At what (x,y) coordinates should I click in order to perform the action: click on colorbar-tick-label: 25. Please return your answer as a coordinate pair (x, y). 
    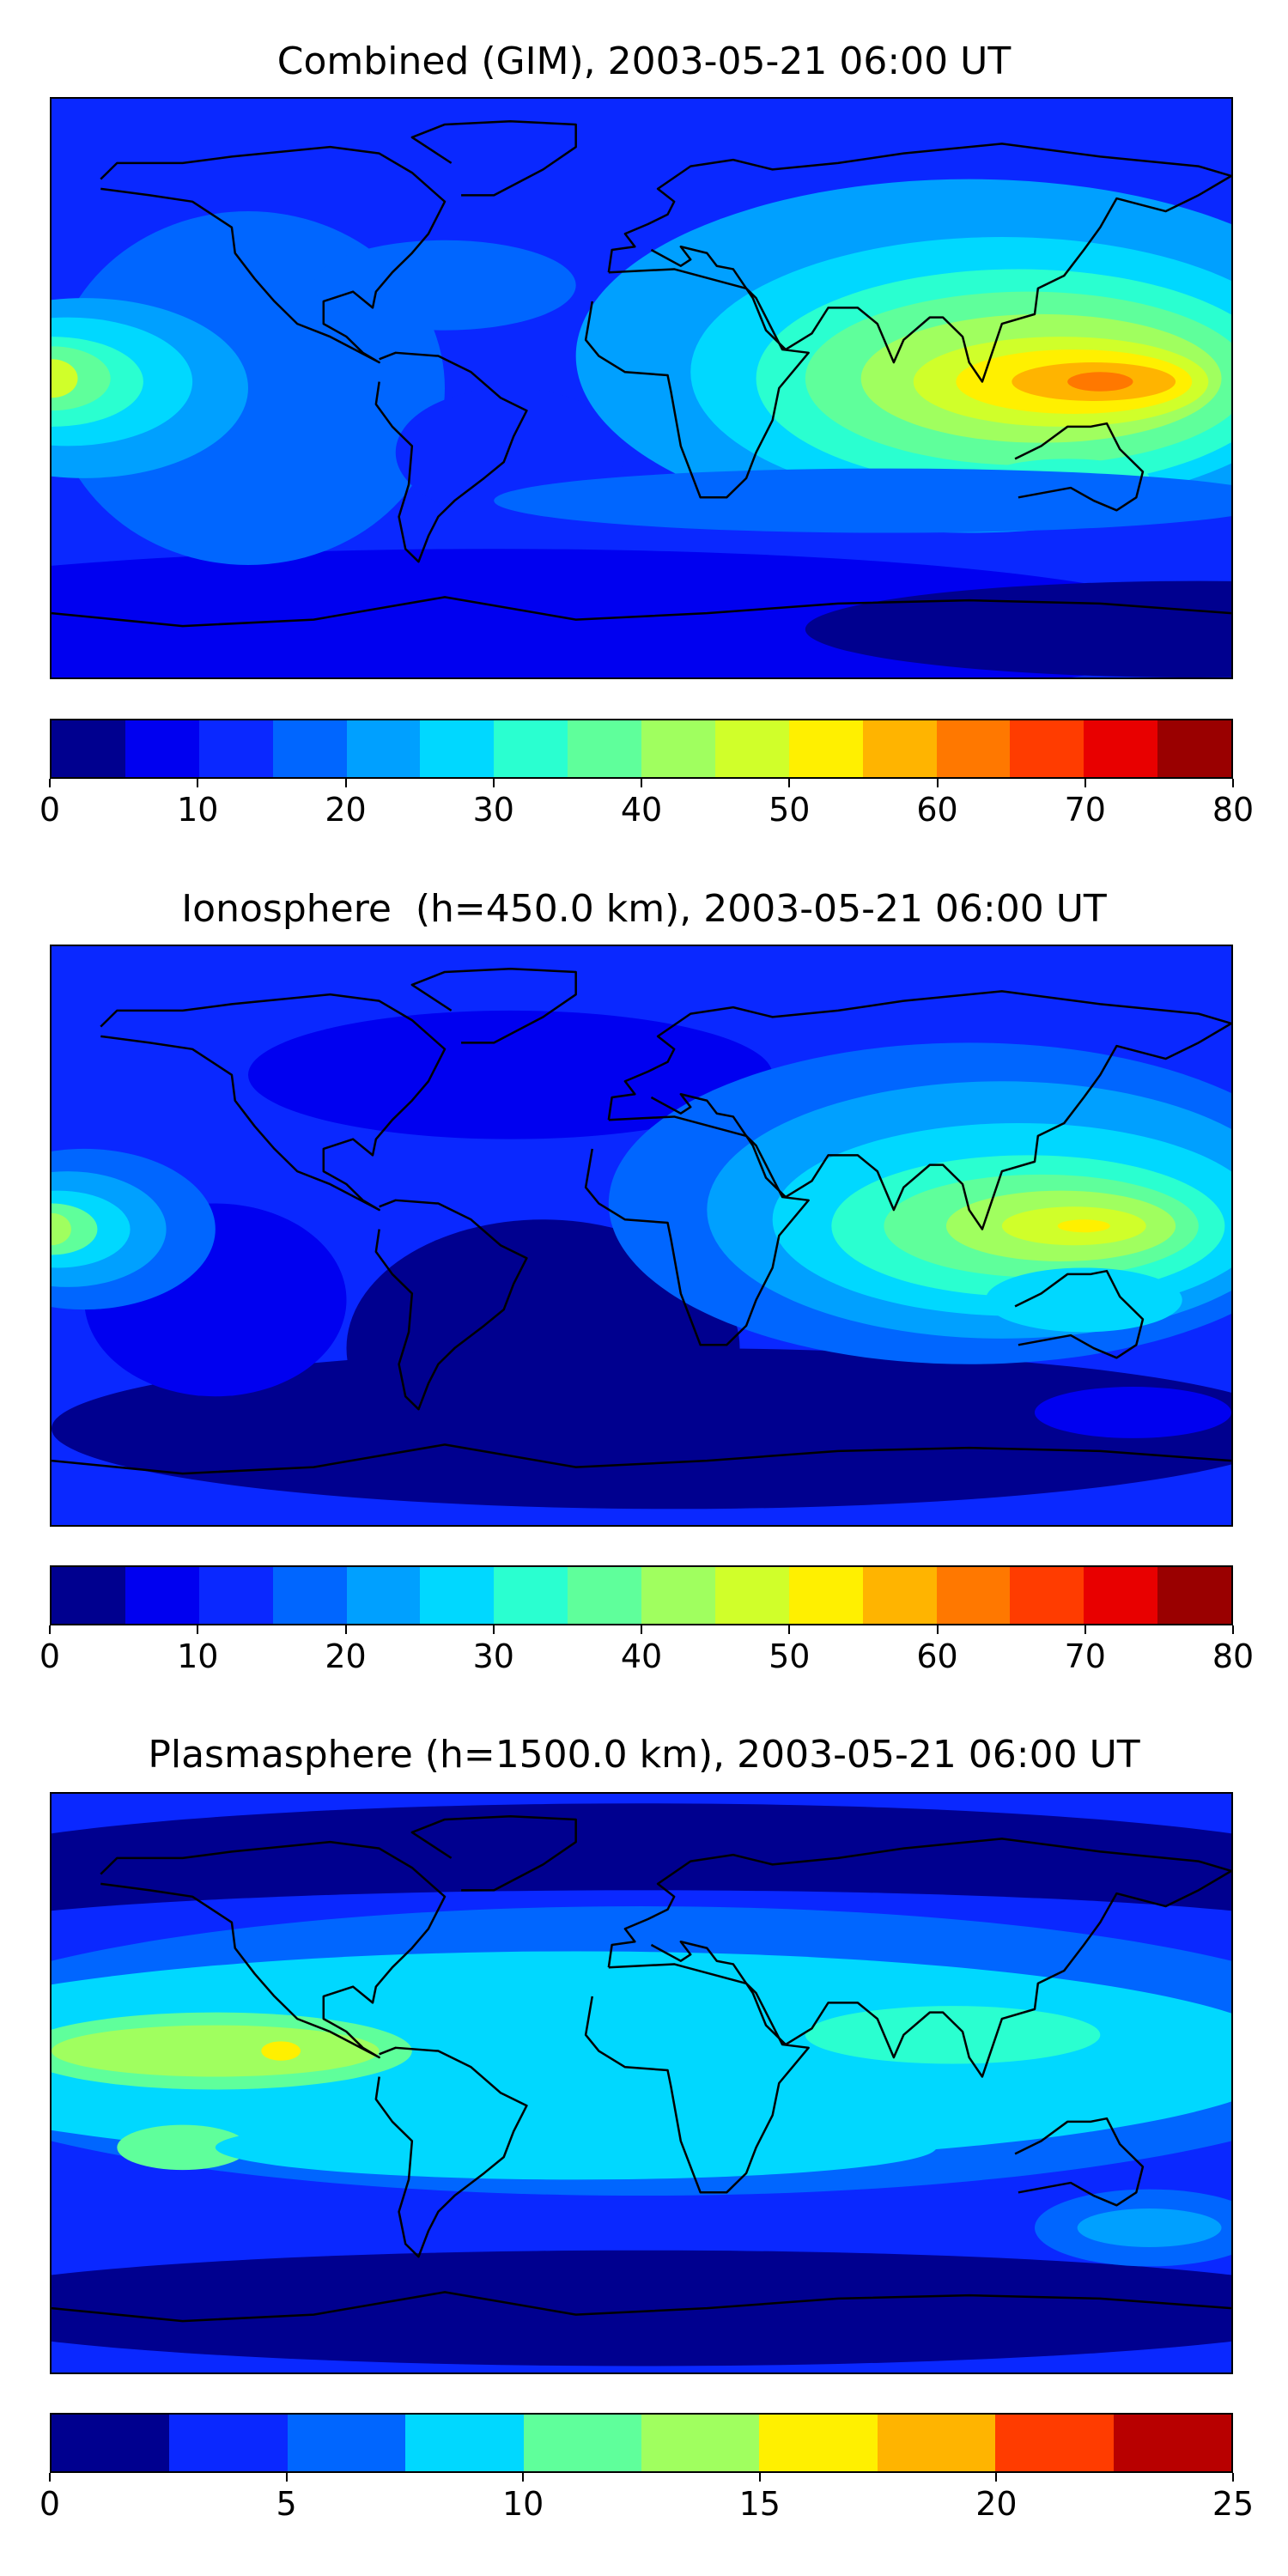
    Looking at the image, I should click on (1233, 2504).